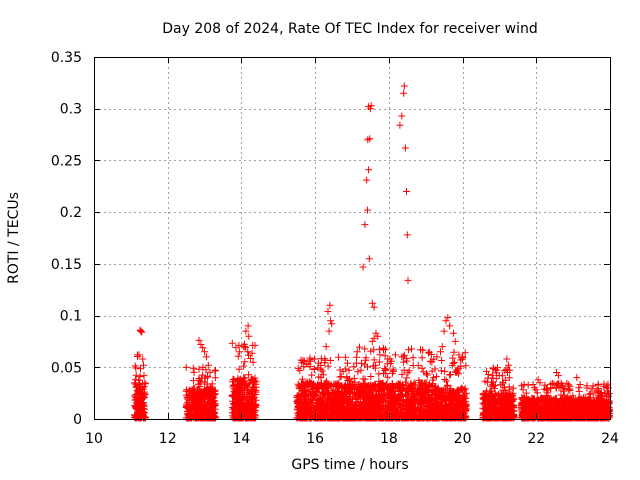 The image size is (640, 480). Describe the element at coordinates (536, 439) in the screenshot. I see `x-tick-label: 22` at that location.